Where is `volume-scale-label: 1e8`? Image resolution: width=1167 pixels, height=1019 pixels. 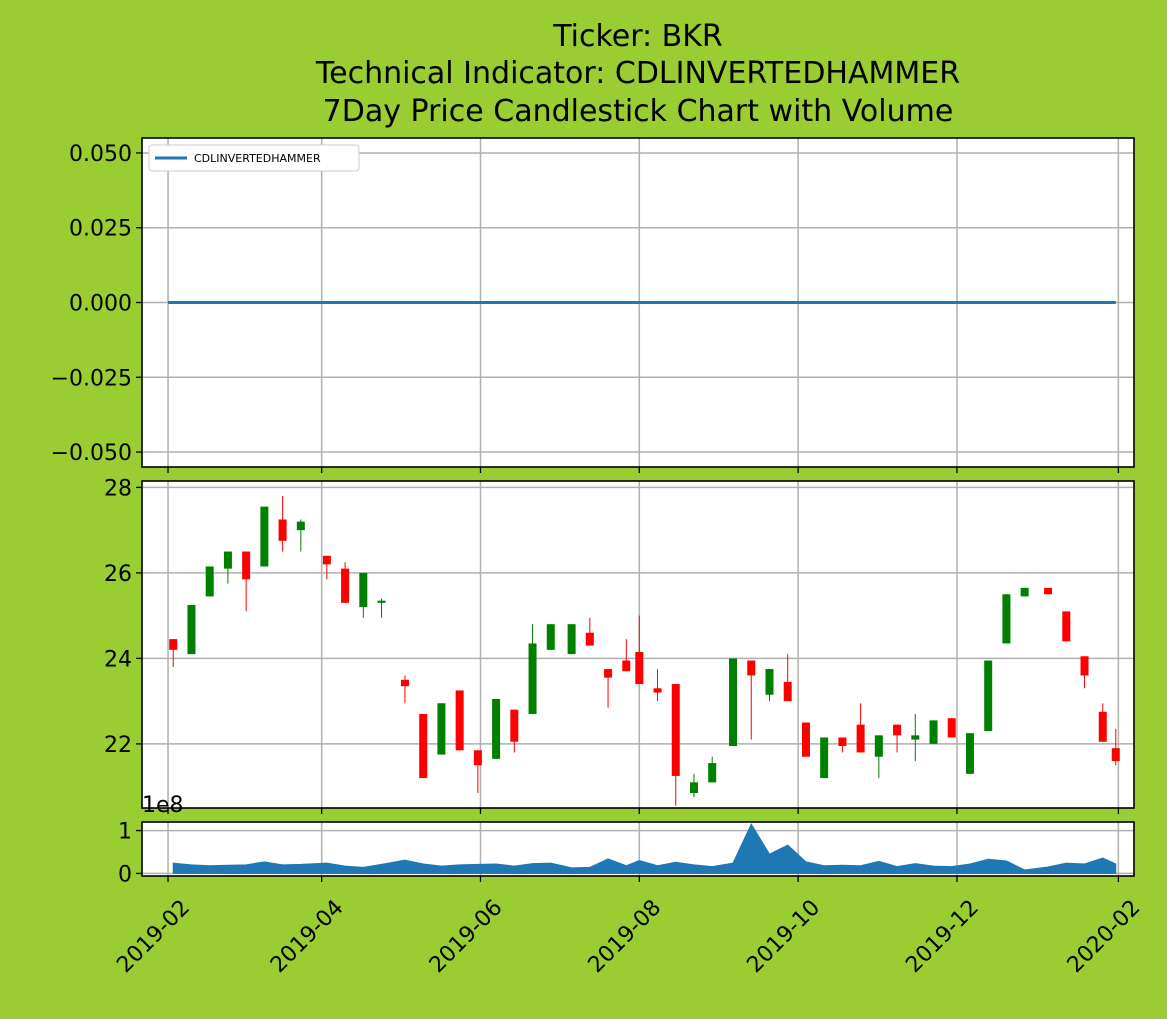
volume-scale-label: 1e8 is located at coordinates (163, 805).